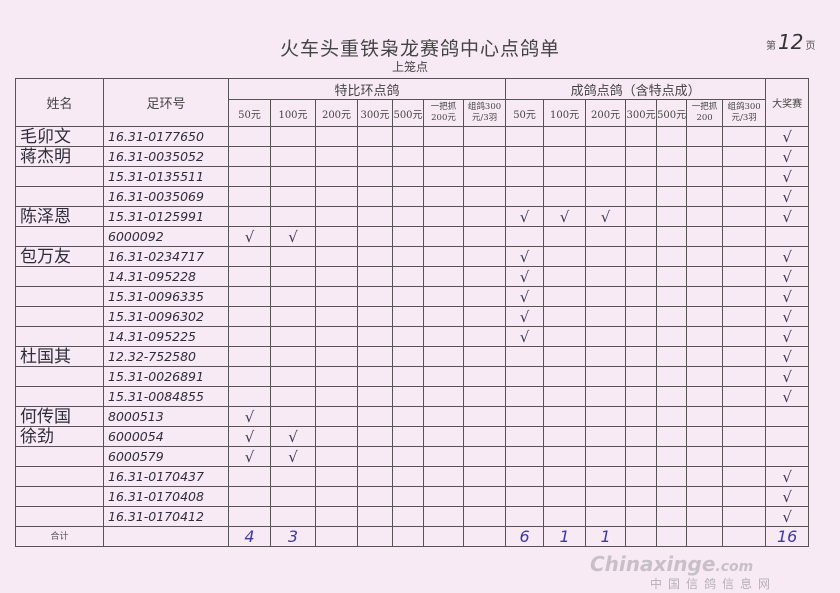  Describe the element at coordinates (166, 416) in the screenshot. I see `ring-number: 8000513` at that location.